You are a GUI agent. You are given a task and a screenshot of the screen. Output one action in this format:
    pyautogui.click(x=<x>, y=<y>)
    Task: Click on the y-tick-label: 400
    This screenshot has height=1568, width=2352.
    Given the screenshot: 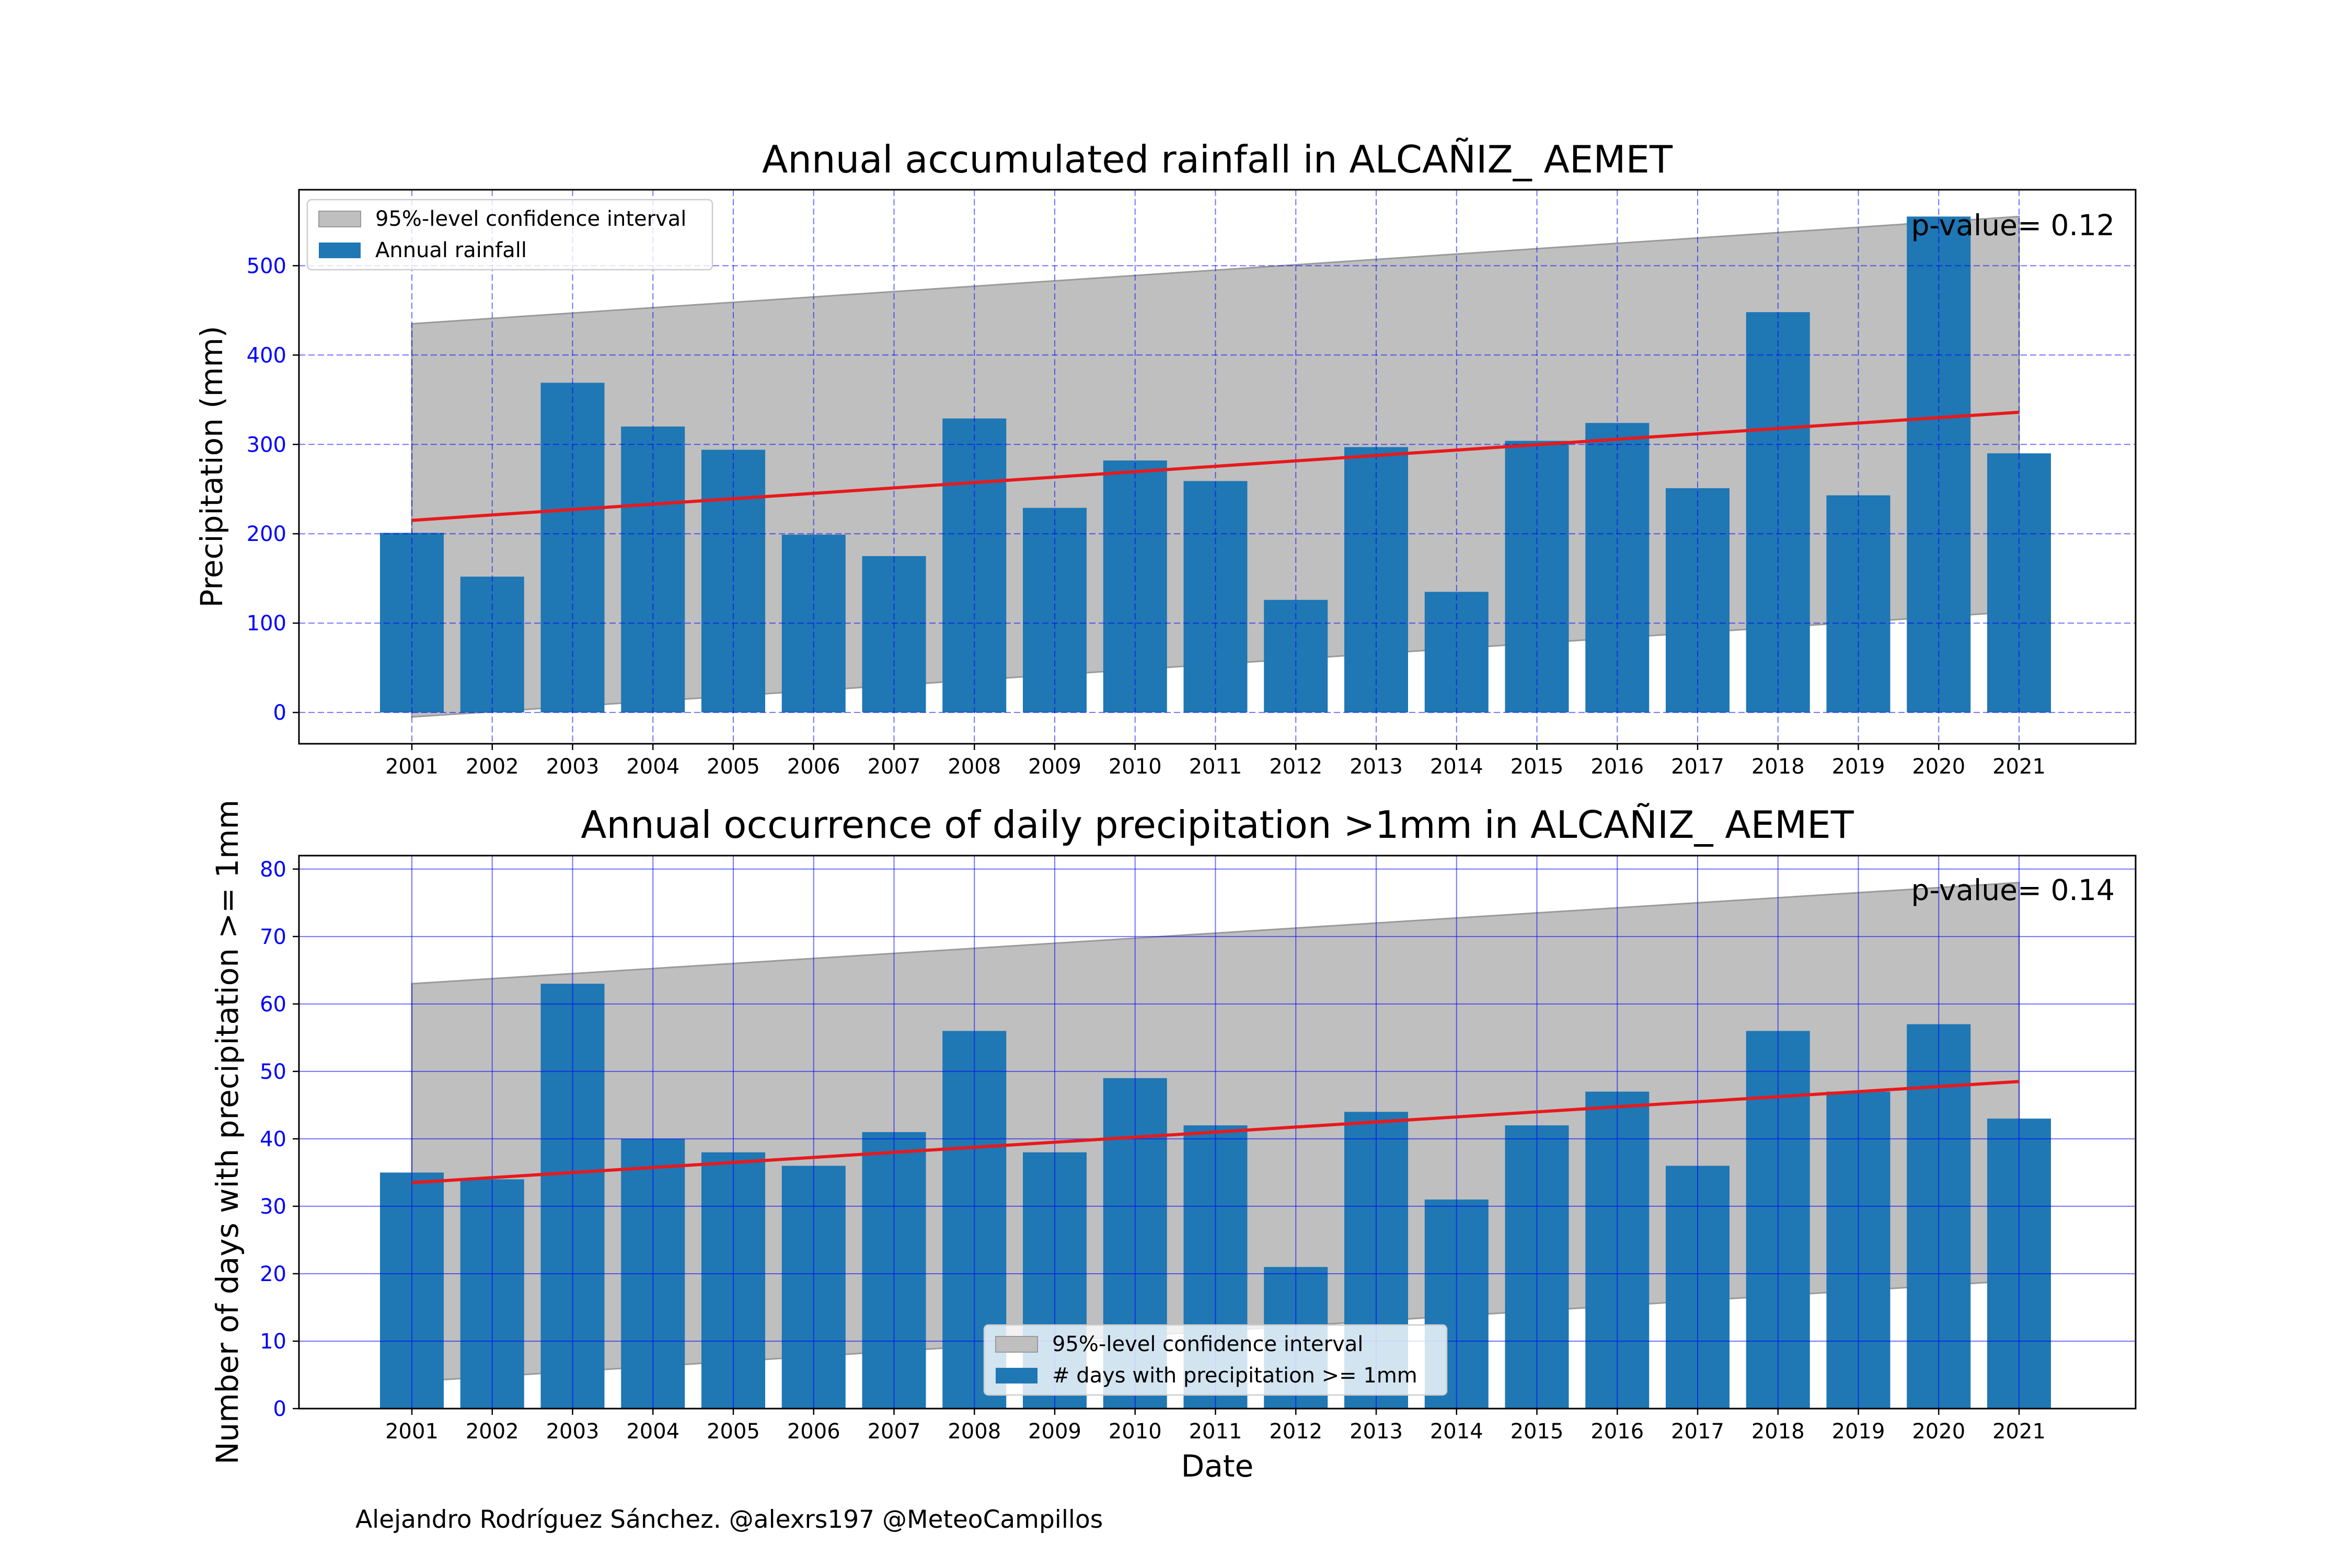 What is the action you would take?
    pyautogui.click(x=266, y=355)
    